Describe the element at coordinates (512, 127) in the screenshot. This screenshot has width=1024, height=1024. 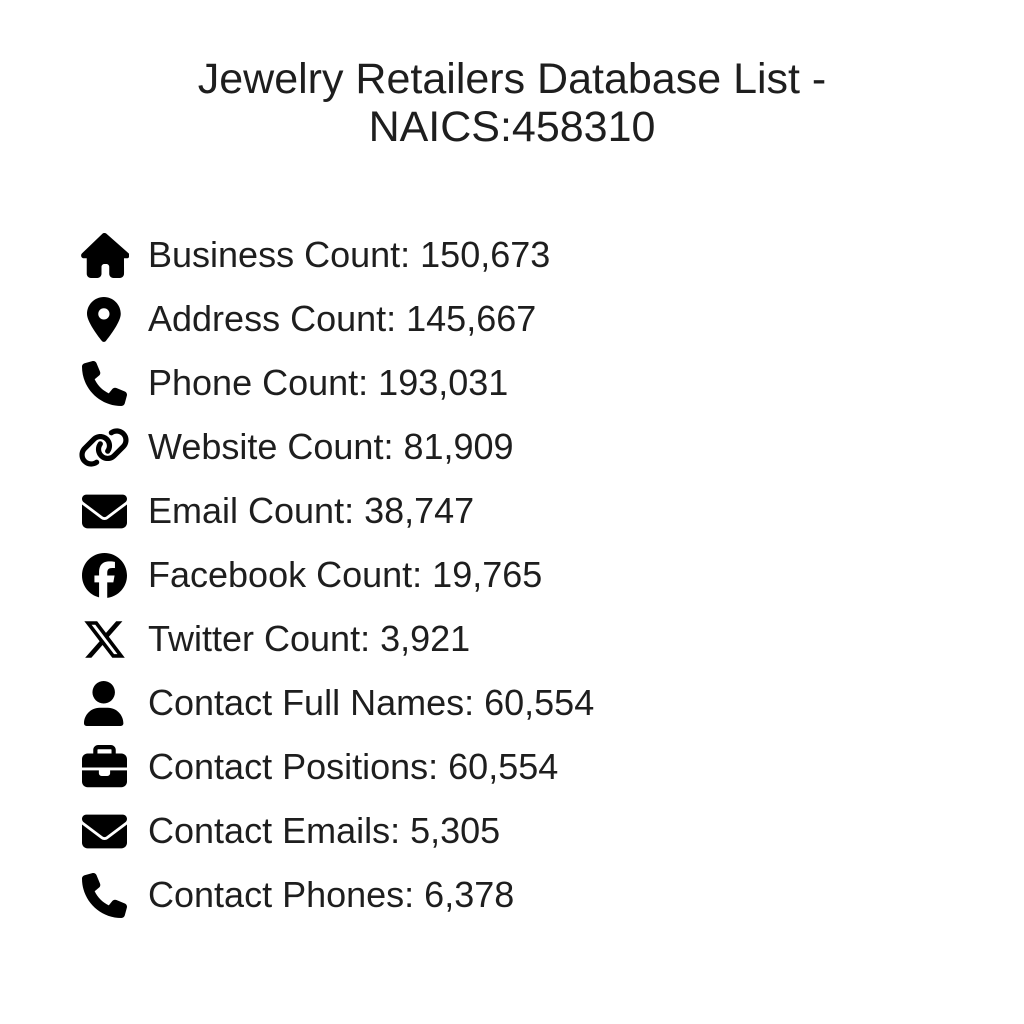
I see `page-title-line-2: NAICS:458310` at that location.